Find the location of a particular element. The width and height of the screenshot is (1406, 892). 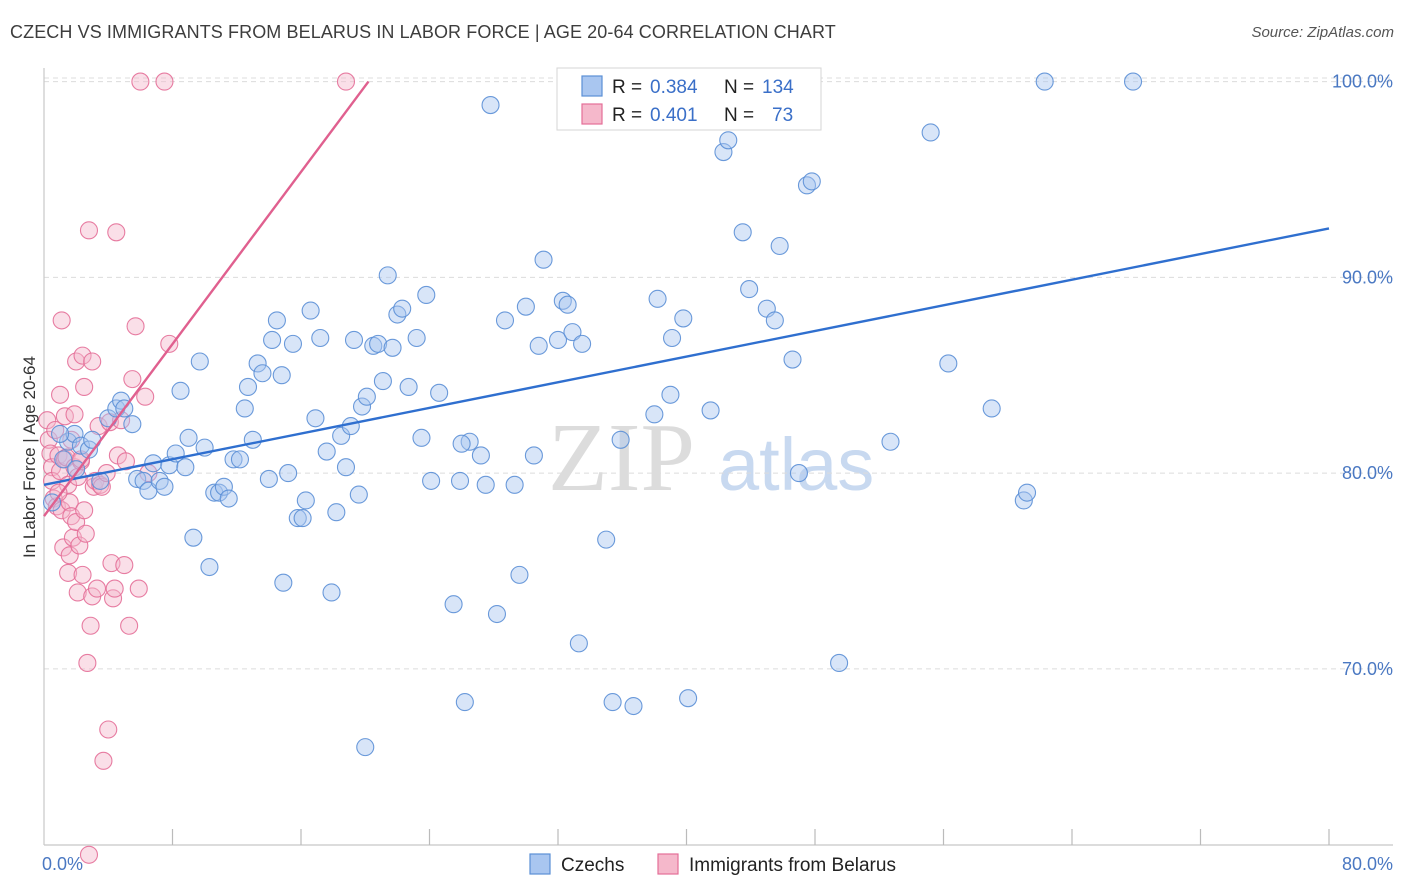

legend-belarus-r-value: 0.401 is located at coordinates (674, 115).